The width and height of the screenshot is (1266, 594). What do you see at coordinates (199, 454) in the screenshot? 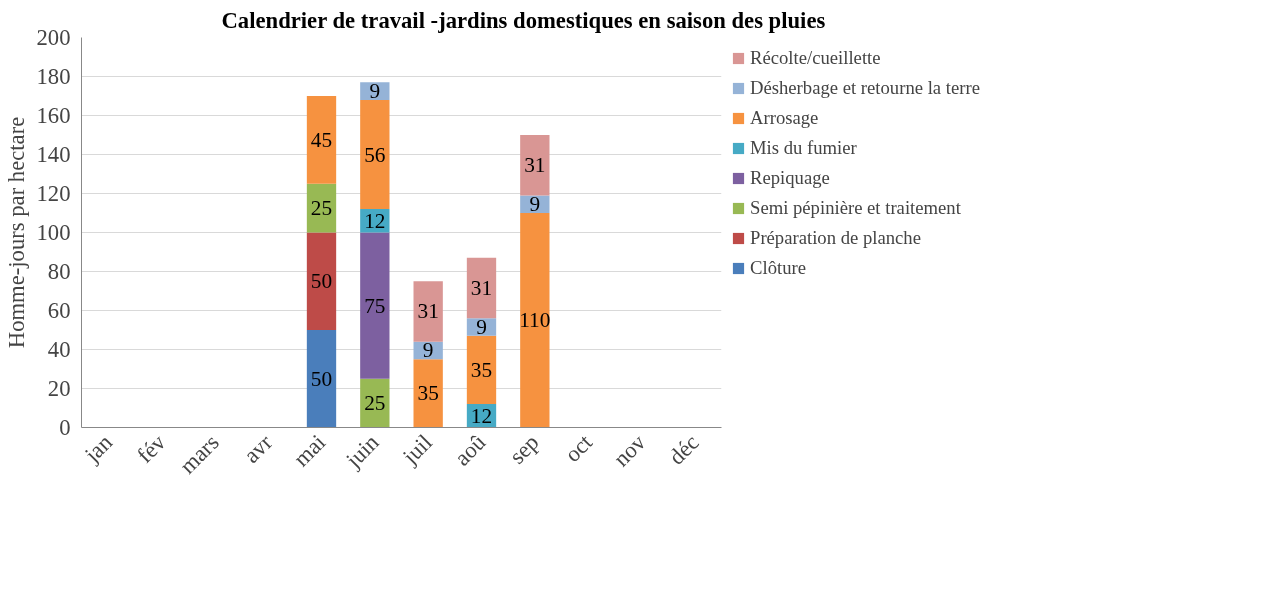
I see `x-tick-label: mars` at bounding box center [199, 454].